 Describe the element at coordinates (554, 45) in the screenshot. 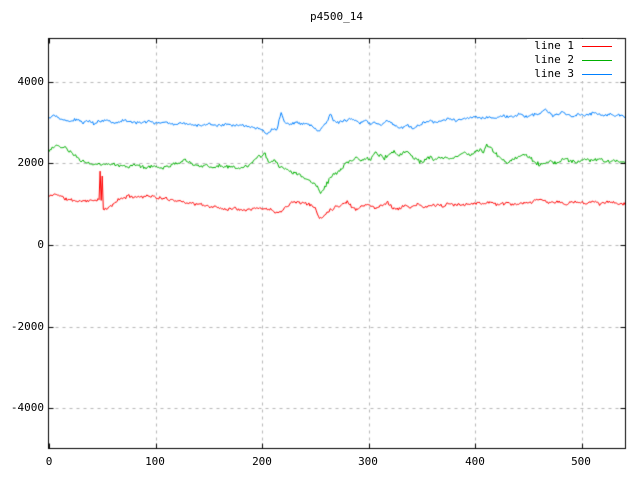

I see `legend-label: line 1` at that location.